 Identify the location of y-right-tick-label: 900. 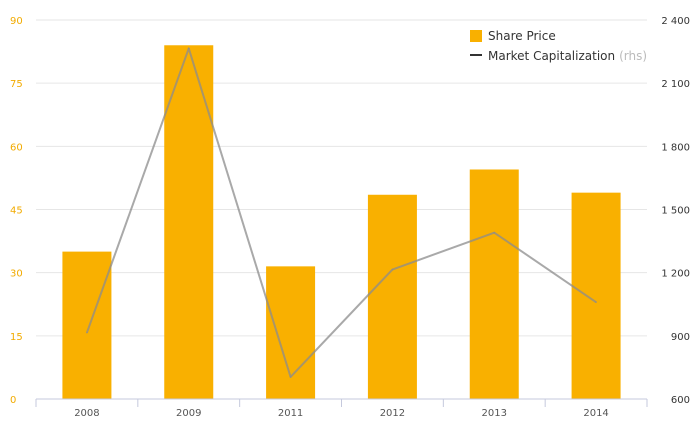
(680, 337).